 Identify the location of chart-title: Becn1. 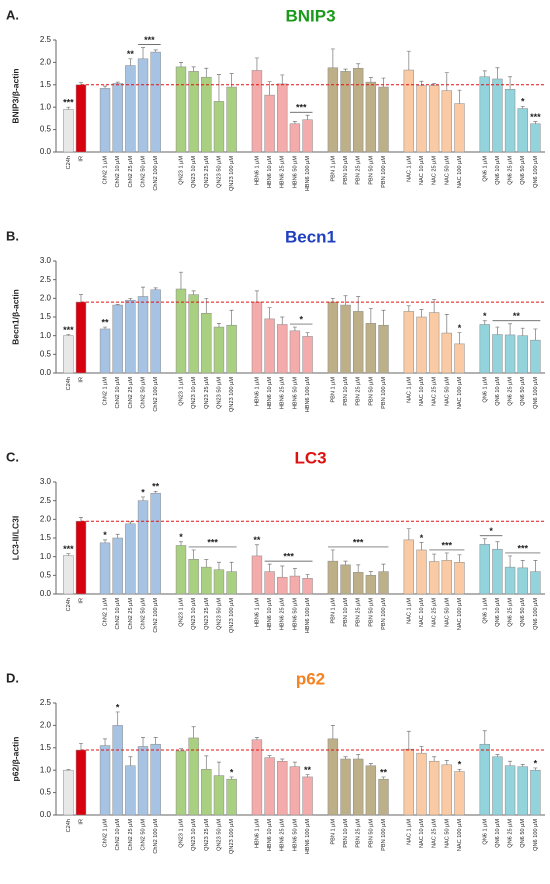
(310, 236).